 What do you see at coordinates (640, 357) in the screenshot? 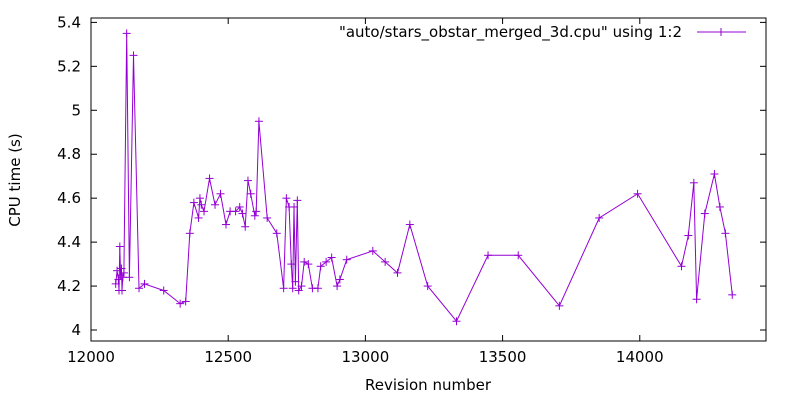
I see `x-tick-label: 14000` at bounding box center [640, 357].